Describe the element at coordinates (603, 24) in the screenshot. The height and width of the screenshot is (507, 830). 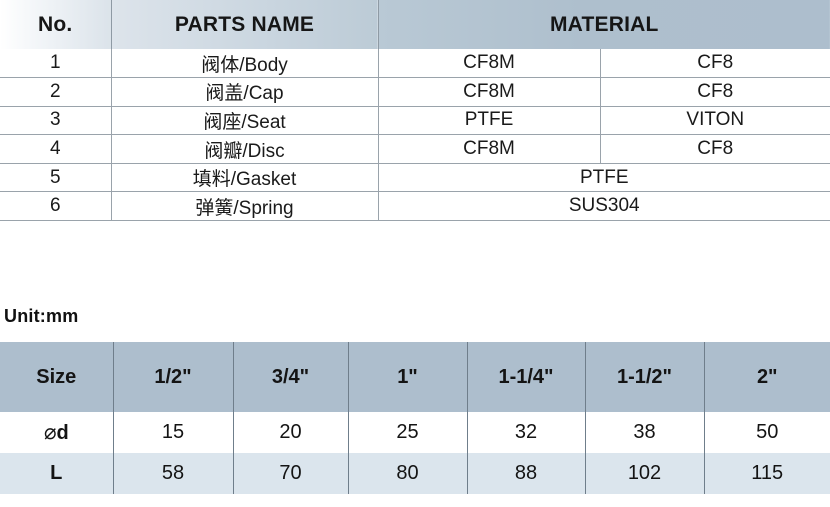
I see `header-material: MATERIAL` at that location.